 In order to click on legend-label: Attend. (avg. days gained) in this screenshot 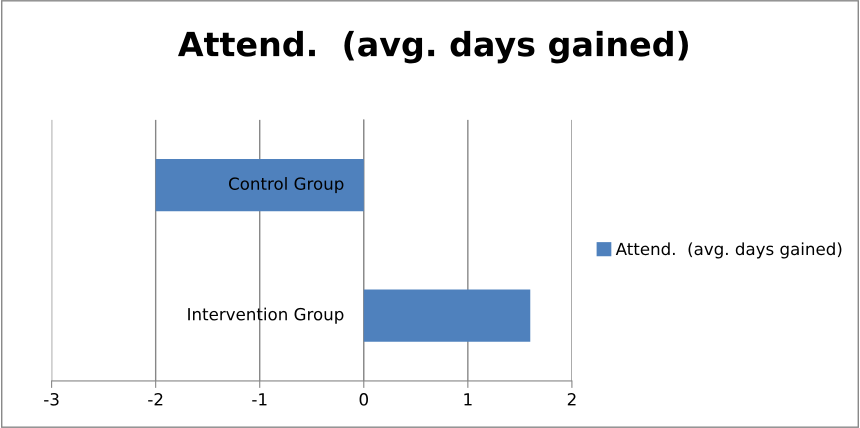, I will do `click(729, 250)`.